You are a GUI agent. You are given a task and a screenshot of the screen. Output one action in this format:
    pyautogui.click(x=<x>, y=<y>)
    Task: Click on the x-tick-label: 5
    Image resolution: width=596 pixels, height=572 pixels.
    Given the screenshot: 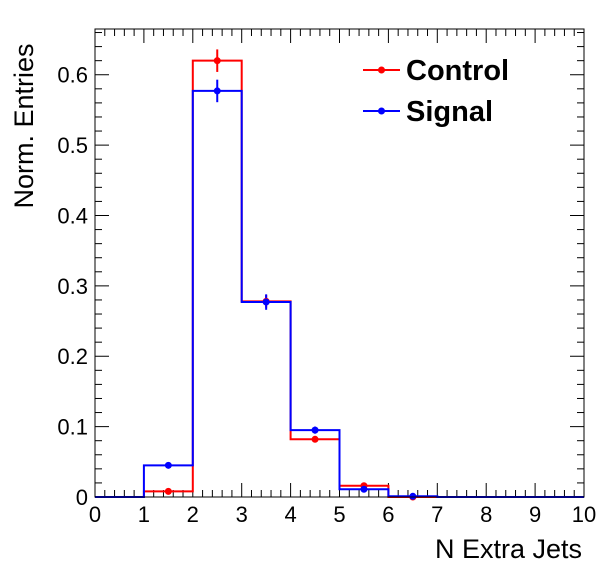 What is the action you would take?
    pyautogui.click(x=339, y=514)
    